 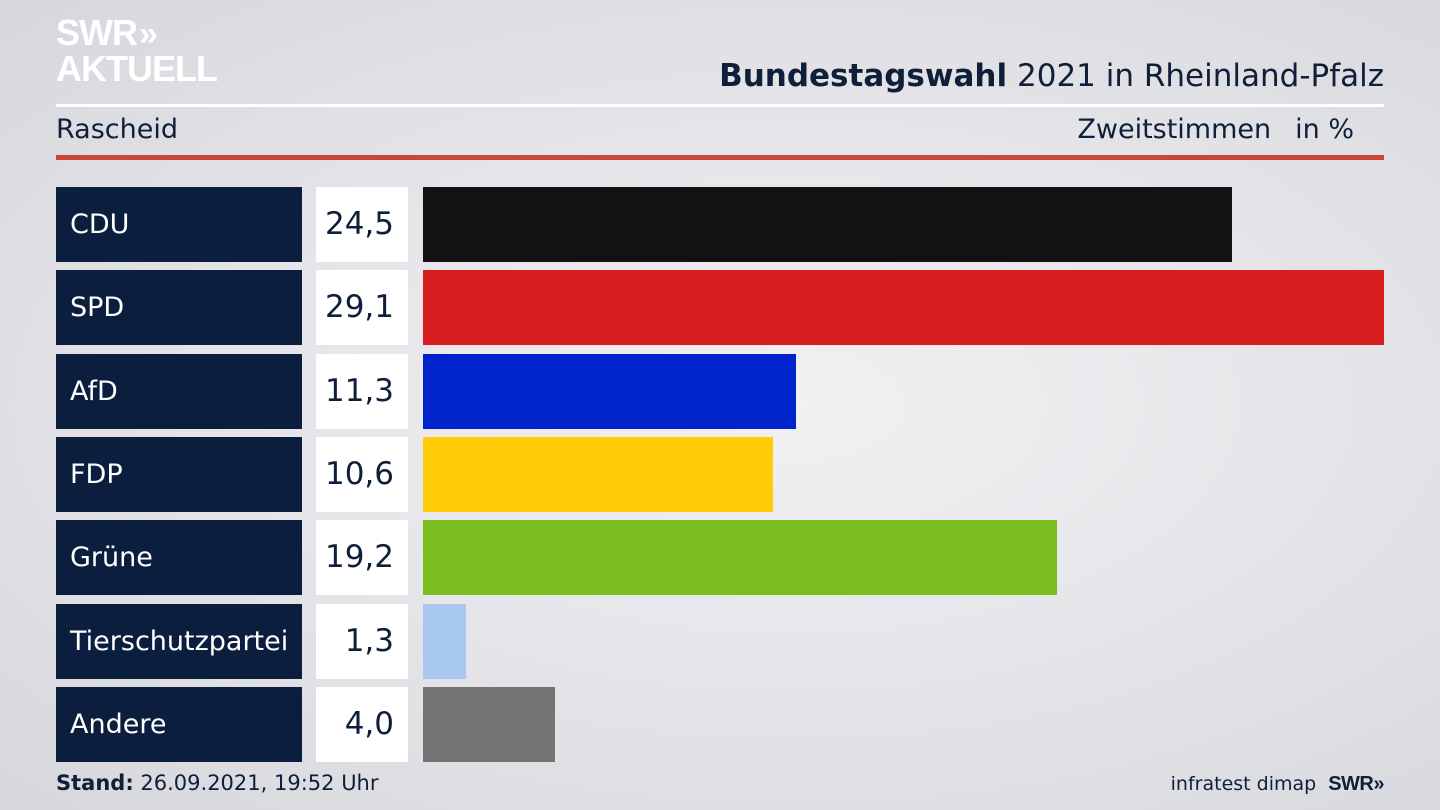 I want to click on measure-label: Zweitstimmen in %, so click(x=1215, y=129).